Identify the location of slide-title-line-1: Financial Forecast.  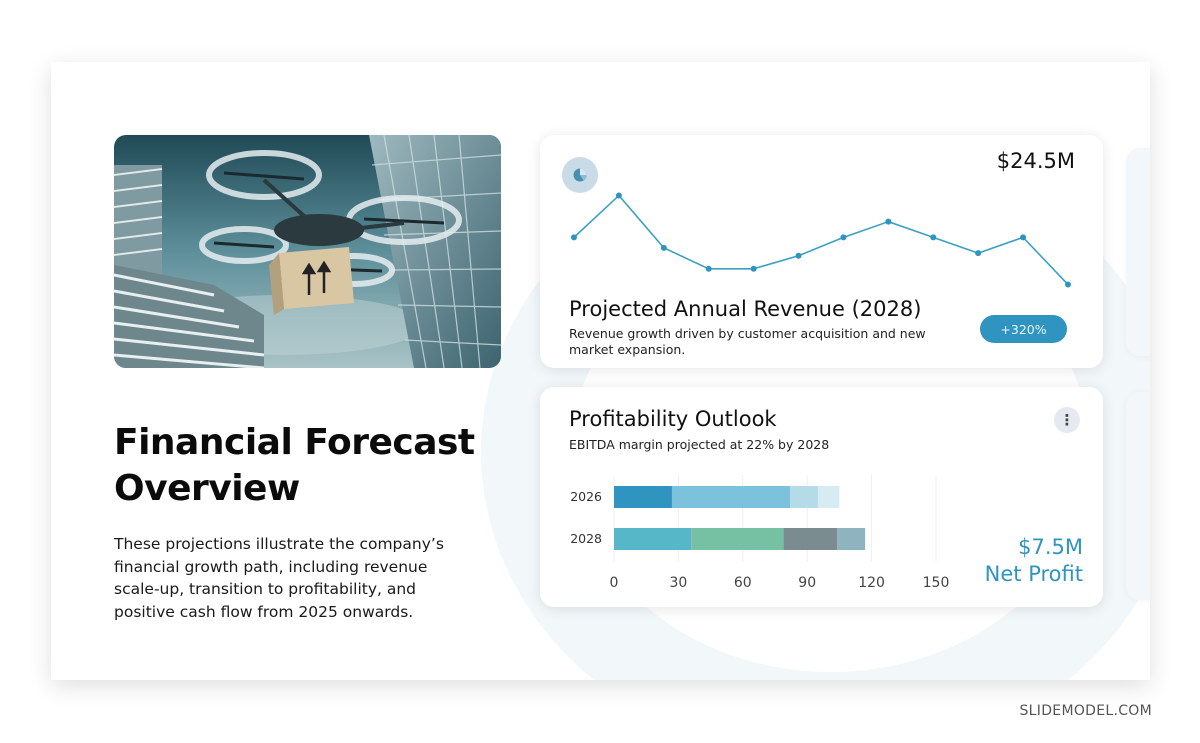
(294, 442).